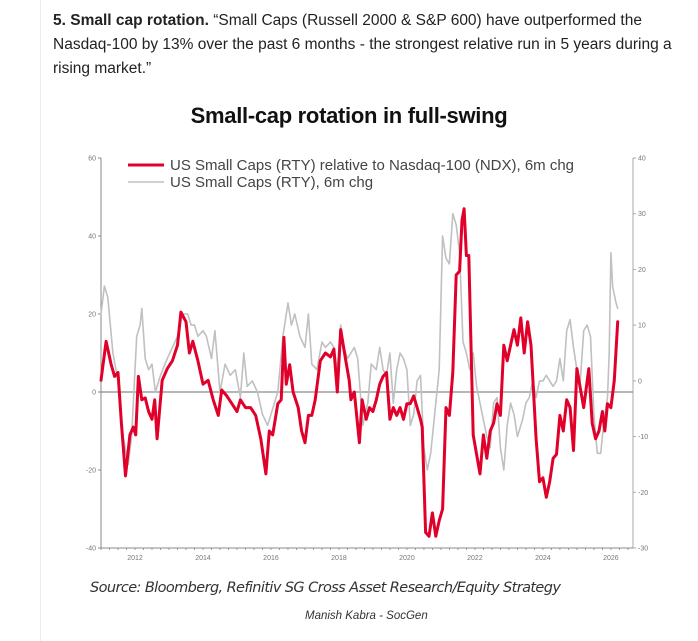  I want to click on right-axis-tick-label: 0, so click(640, 381).